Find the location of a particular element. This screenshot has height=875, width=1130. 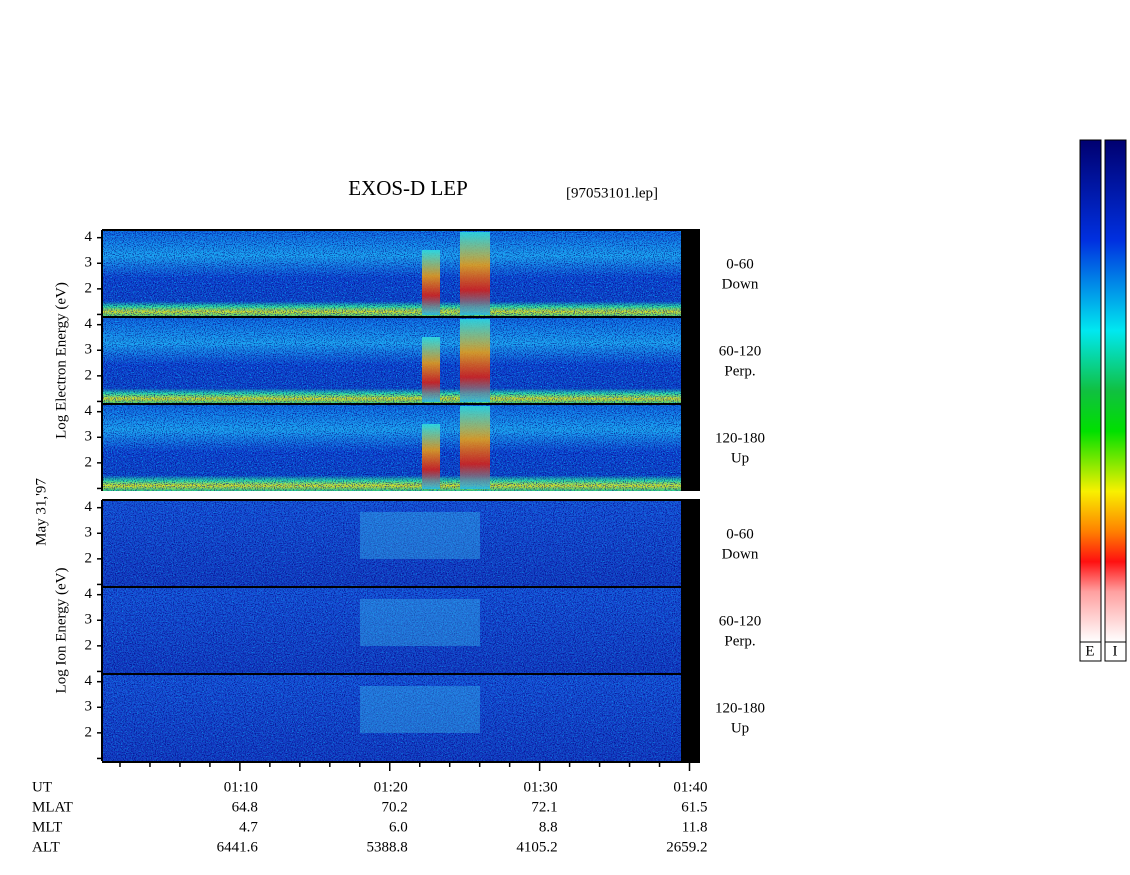

x-tick-label: 01:10 is located at coordinates (241, 787).